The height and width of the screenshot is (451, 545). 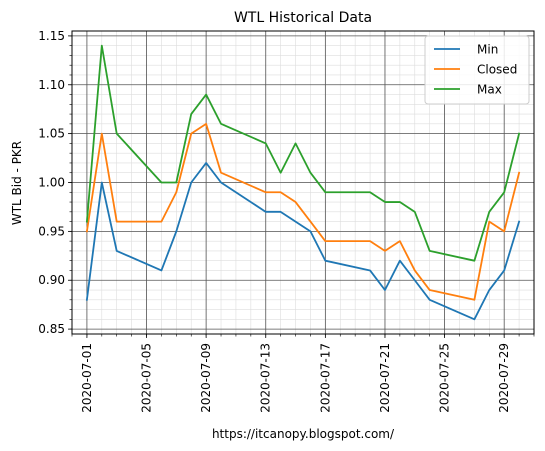 I want to click on footer-url: https://itcanopy.blogspot.com/, so click(x=303, y=434).